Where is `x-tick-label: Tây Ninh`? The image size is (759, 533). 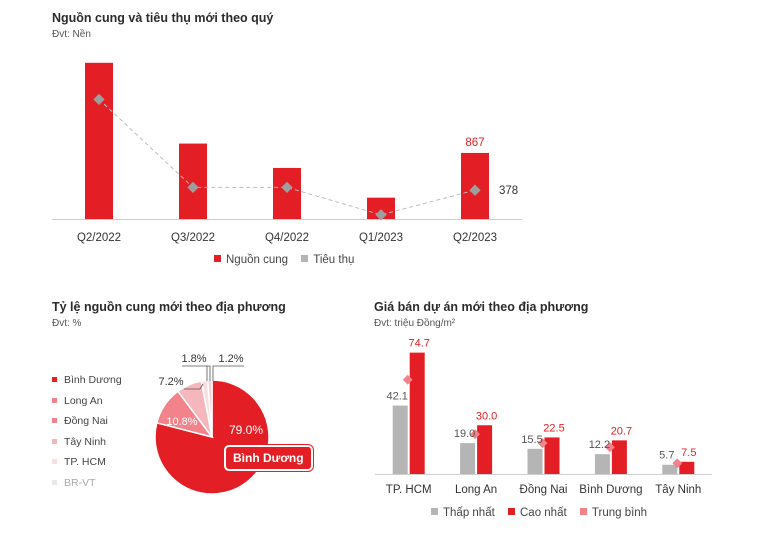
x-tick-label: Tây Ninh is located at coordinates (678, 490).